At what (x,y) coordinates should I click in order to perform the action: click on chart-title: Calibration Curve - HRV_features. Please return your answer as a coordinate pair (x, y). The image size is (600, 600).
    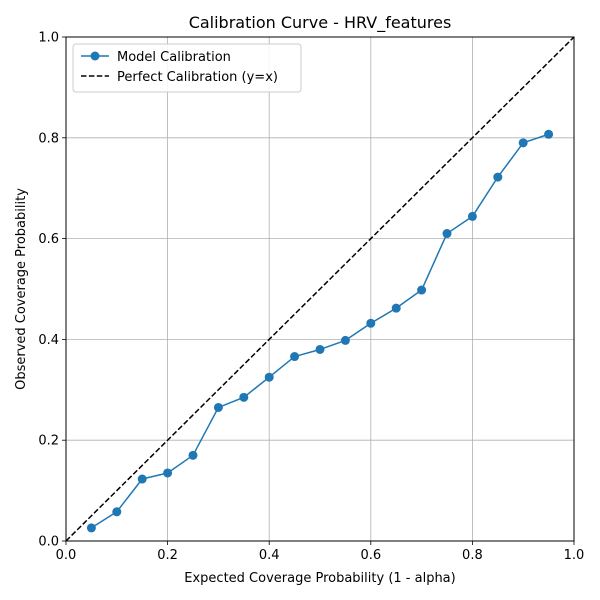
    Looking at the image, I should click on (320, 23).